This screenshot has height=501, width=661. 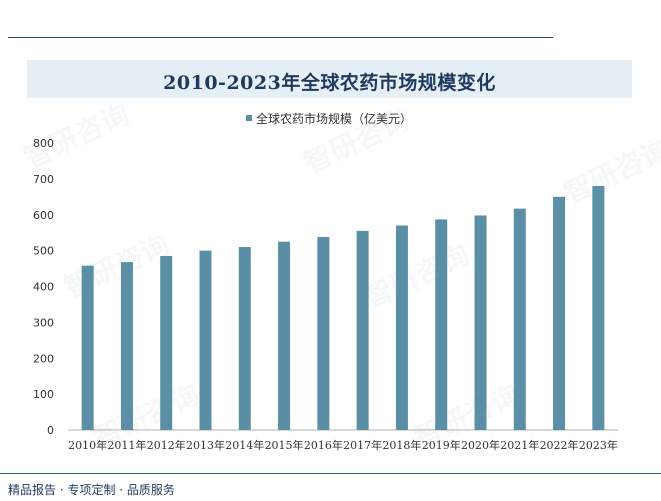 What do you see at coordinates (362, 445) in the screenshot?
I see `x-tick-label: 2017年` at bounding box center [362, 445].